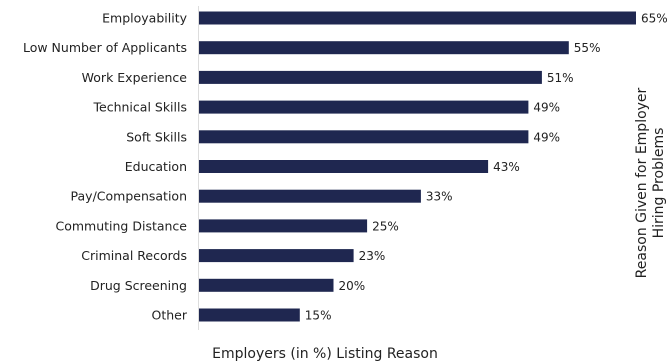  I want to click on category-label-1: Low Number of Applicants, so click(105, 47).